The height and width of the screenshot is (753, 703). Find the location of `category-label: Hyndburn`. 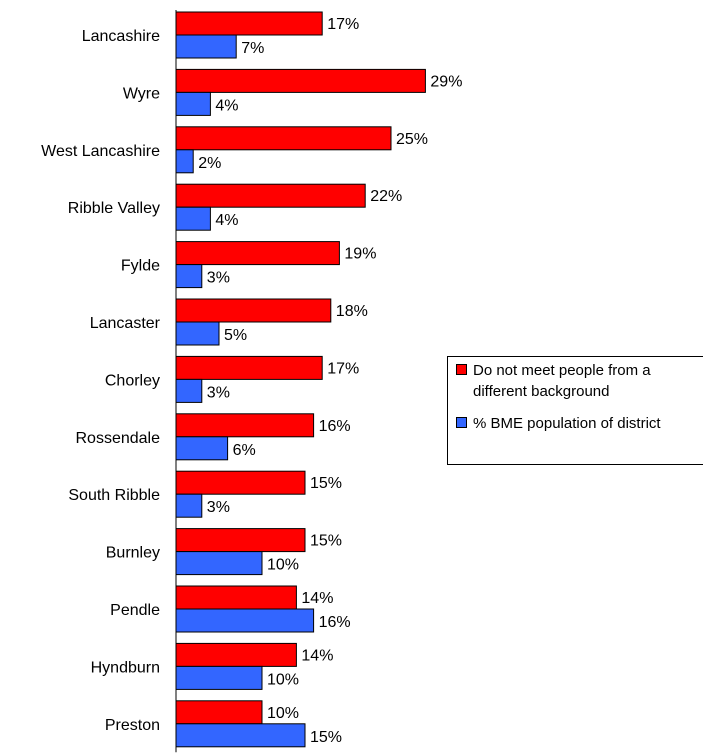

category-label: Hyndburn is located at coordinates (125, 667).